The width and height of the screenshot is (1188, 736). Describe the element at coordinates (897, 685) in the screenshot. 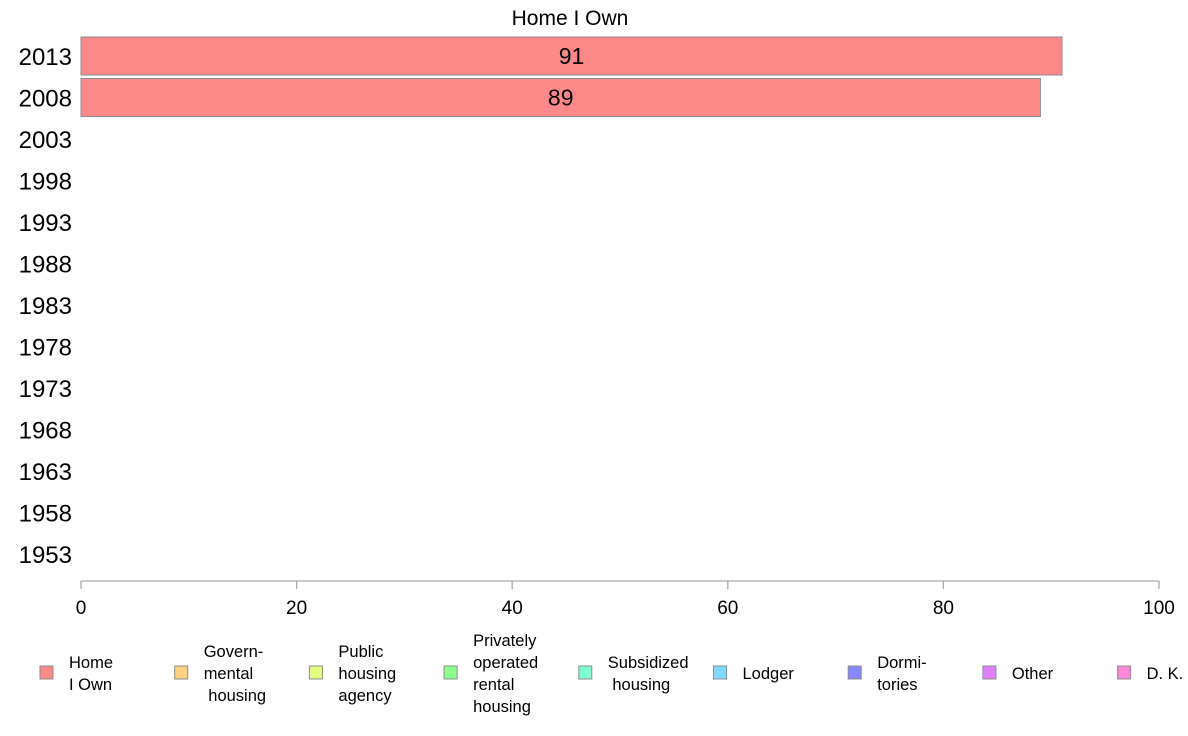

I see `legend-label: tories` at that location.